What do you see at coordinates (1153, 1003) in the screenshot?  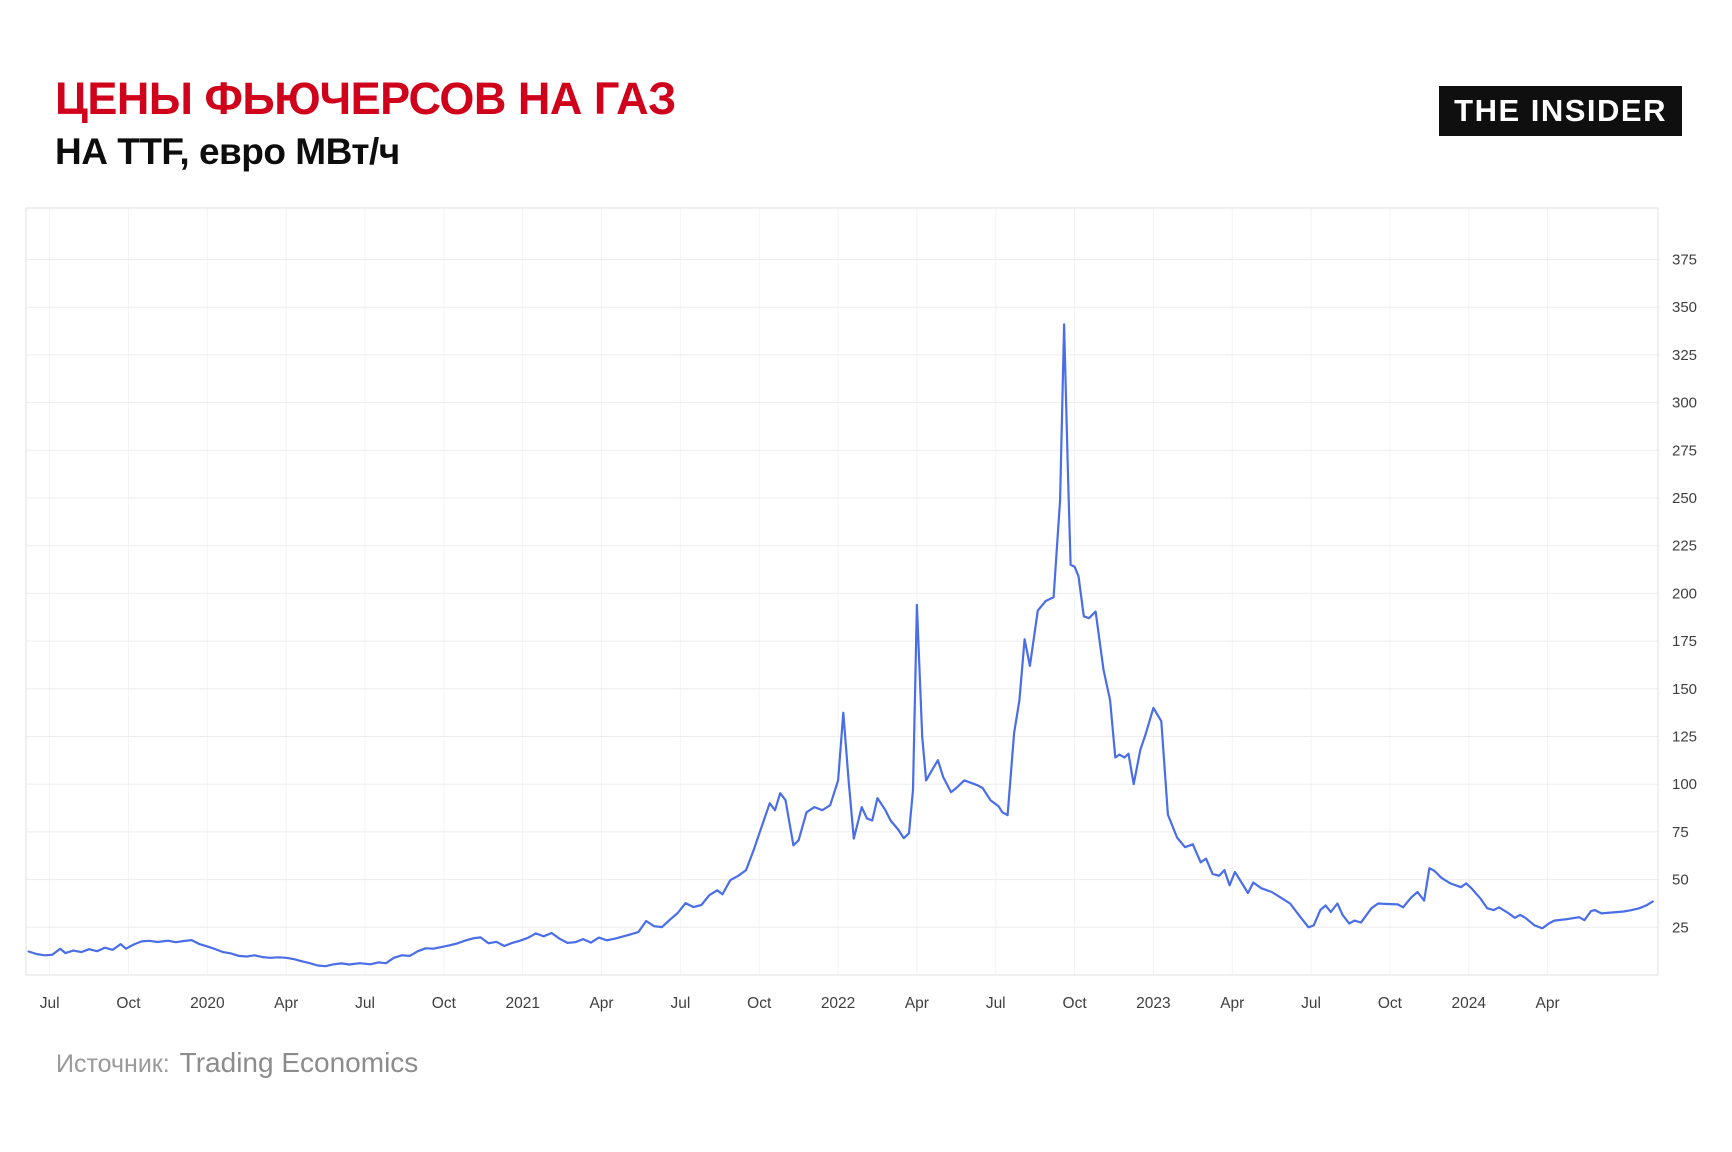 I see `x-tick-label: 2023` at bounding box center [1153, 1003].